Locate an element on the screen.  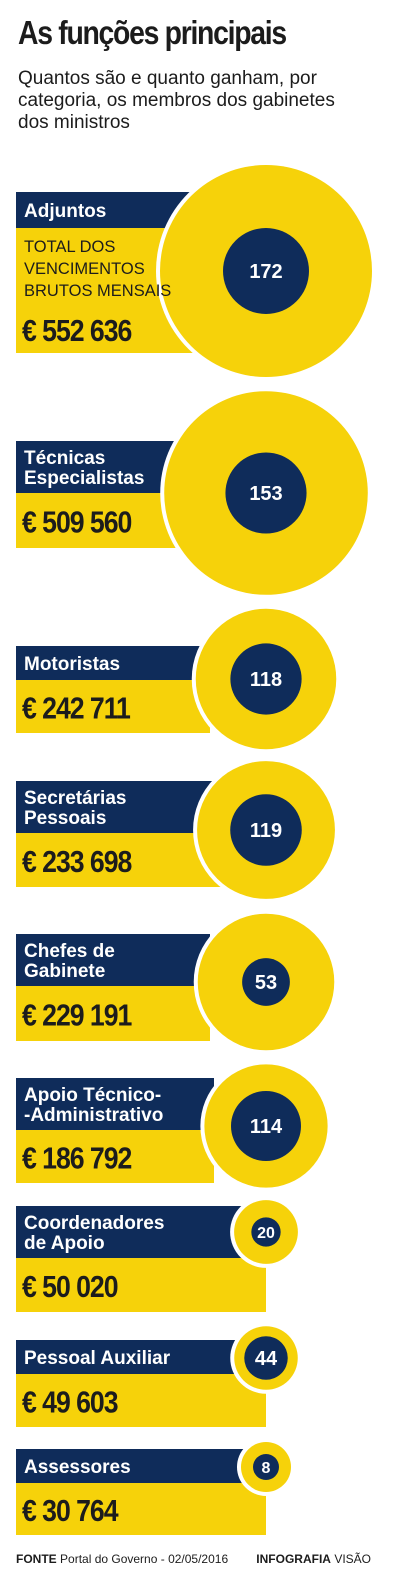
category-label: Pessoais is located at coordinates (65, 818).